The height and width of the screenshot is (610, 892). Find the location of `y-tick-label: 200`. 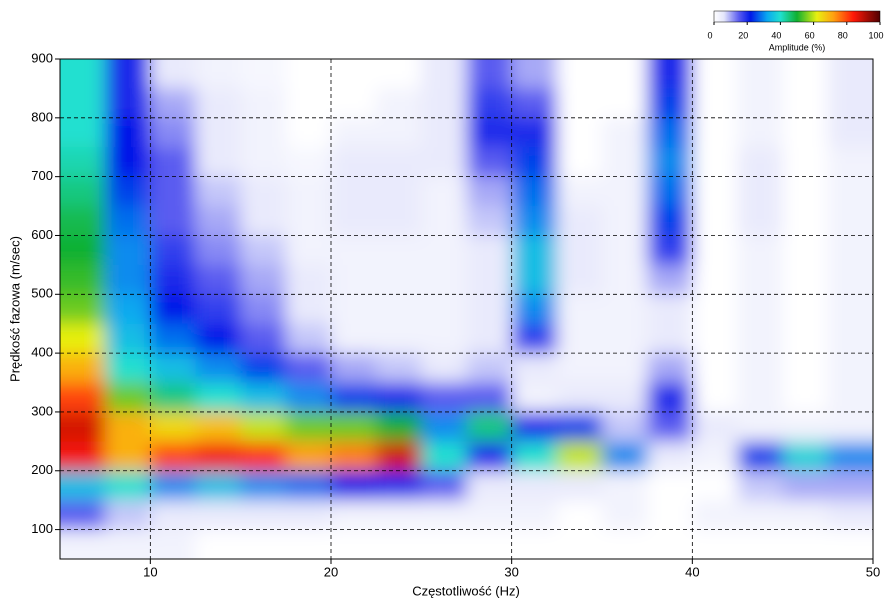

y-tick-label: 200 is located at coordinates (42, 469).